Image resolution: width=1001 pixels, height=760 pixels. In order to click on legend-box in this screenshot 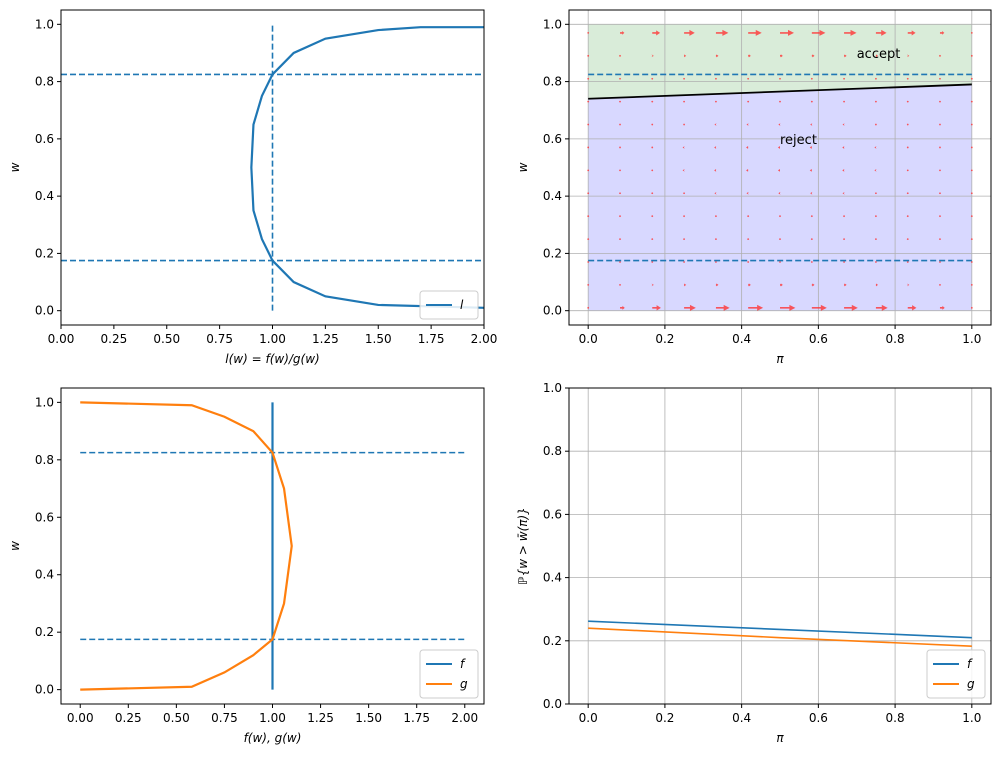, I will do `click(956, 674)`.